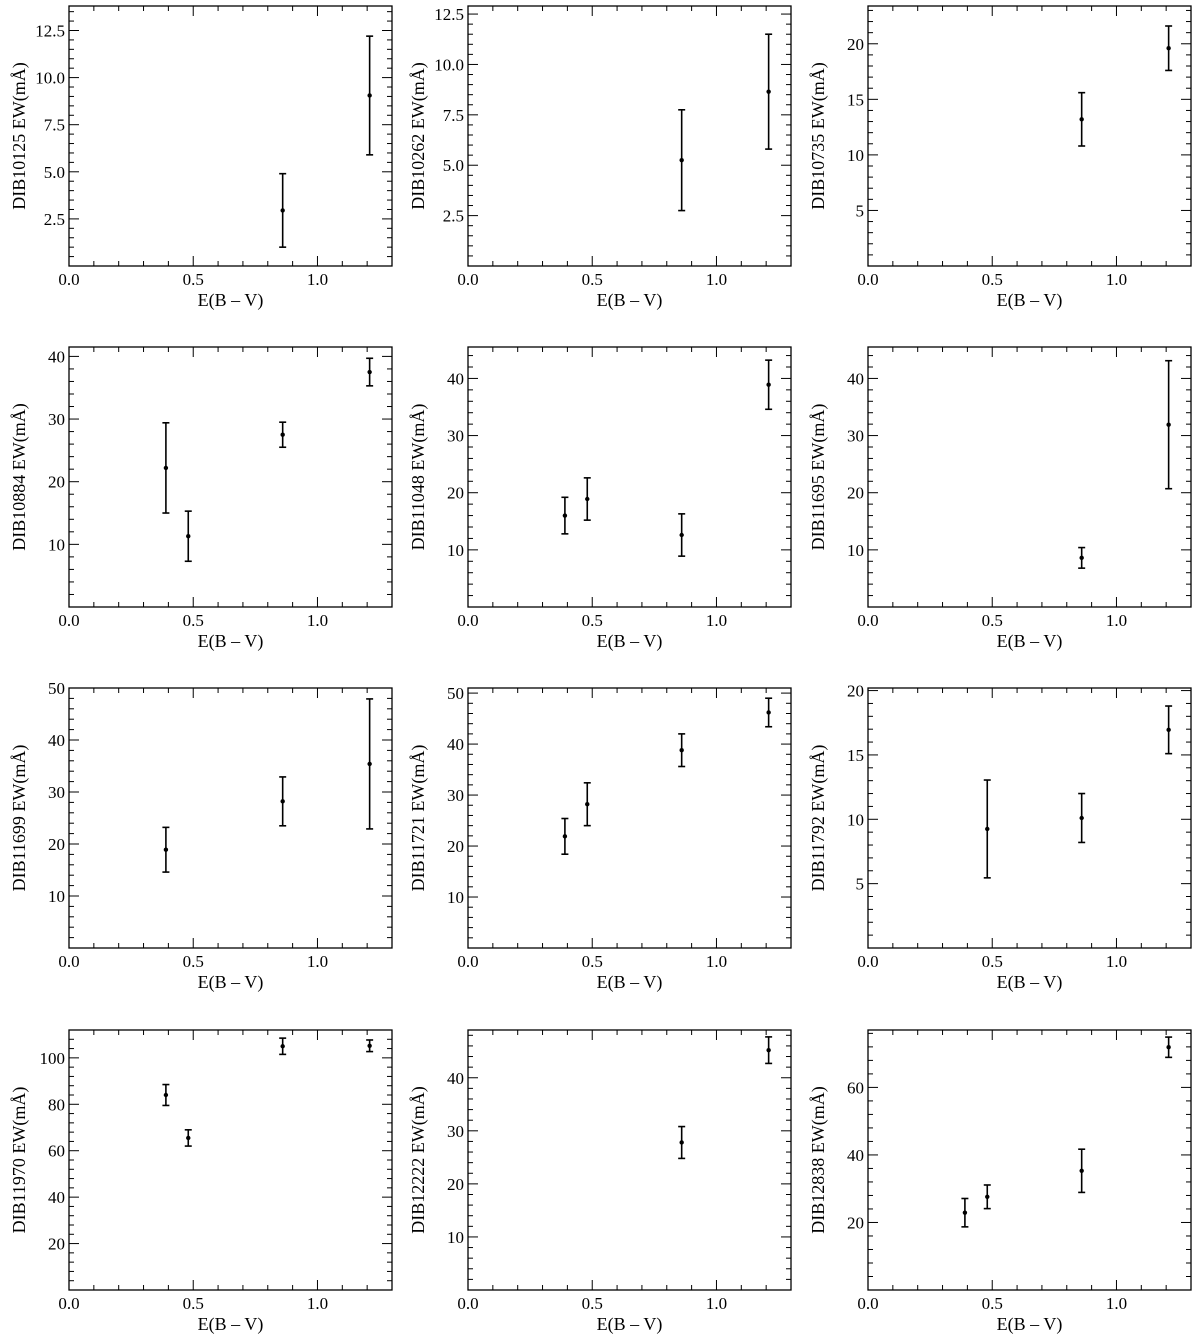 The image size is (1200, 1338). What do you see at coordinates (818, 477) in the screenshot?
I see `y-axis-label: DIB11695 EW(mÅ)` at bounding box center [818, 477].